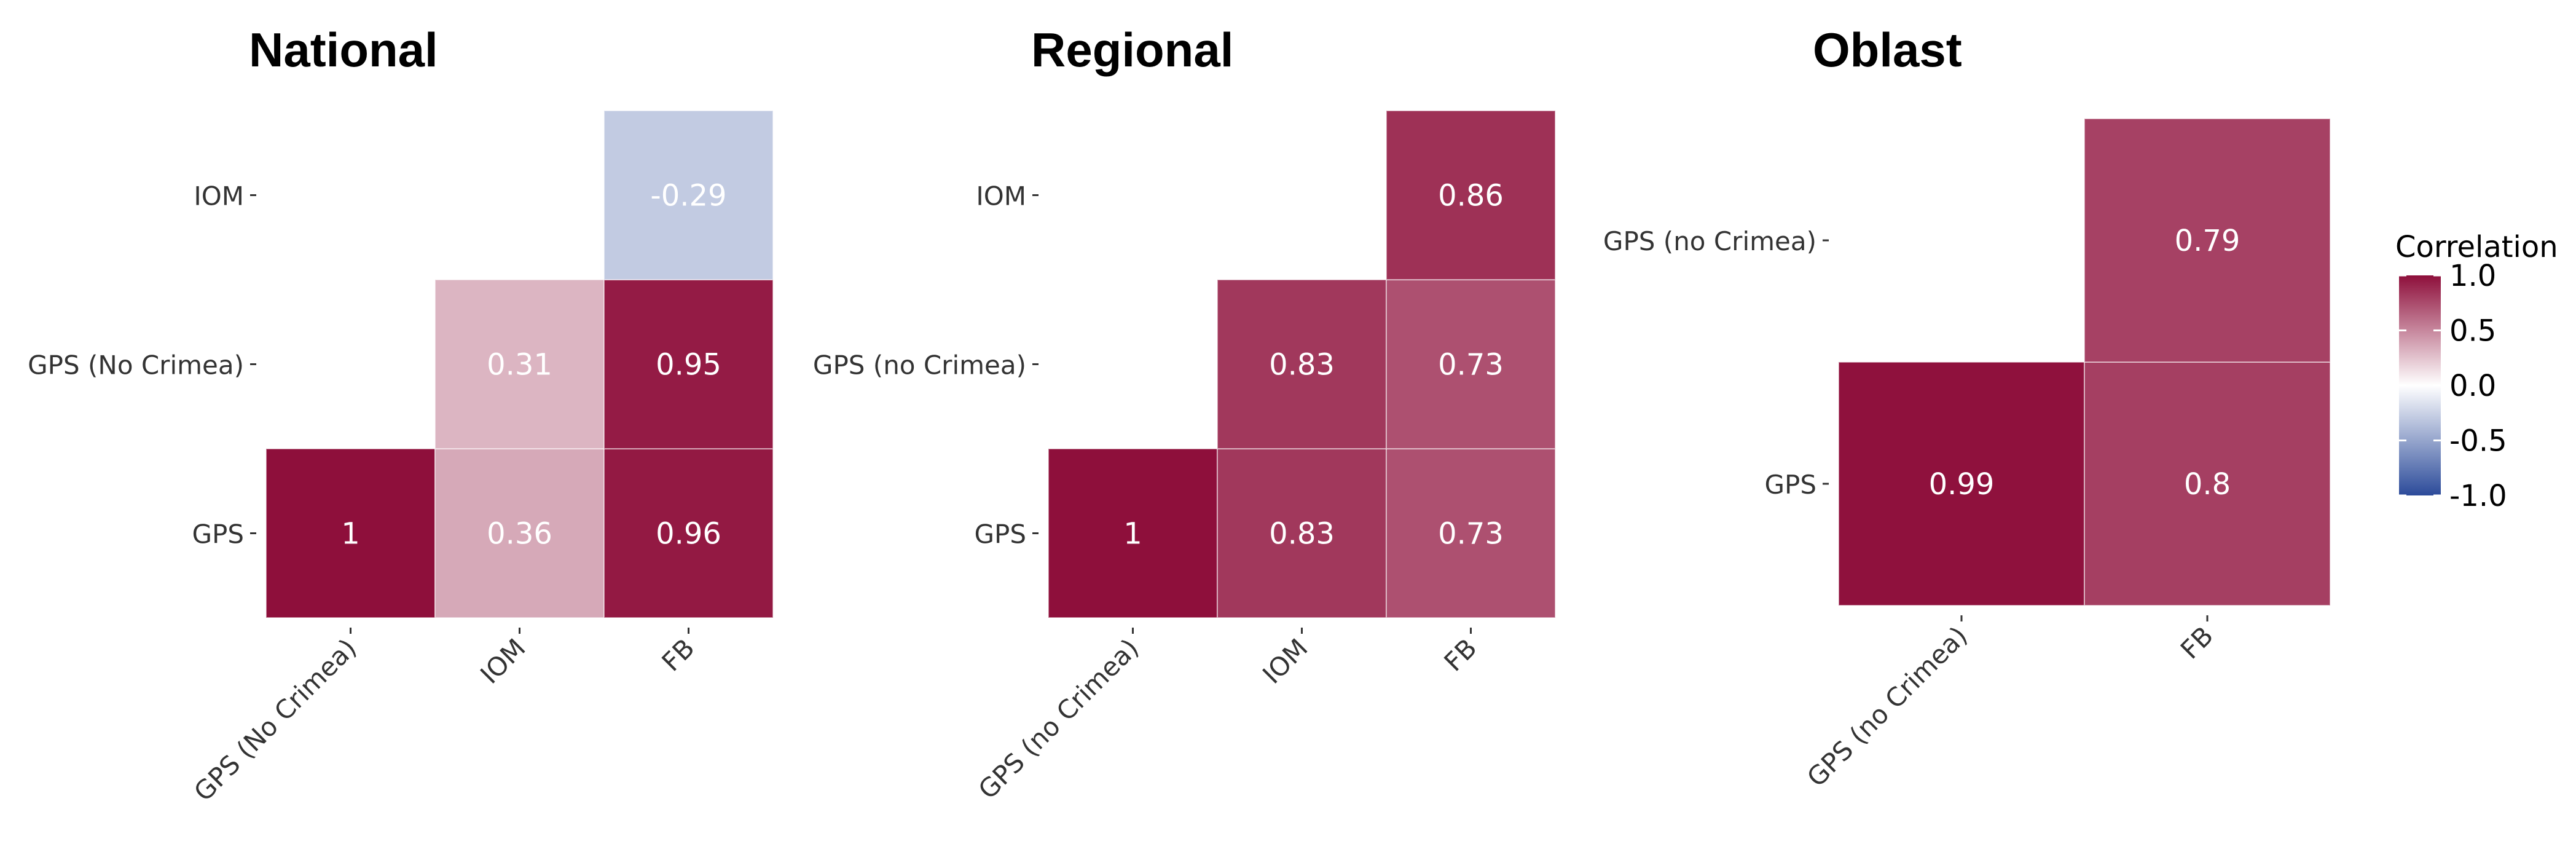 The width and height of the screenshot is (2576, 844). Describe the element at coordinates (2472, 386) in the screenshot. I see `legend-tick-label: 0.0` at that location.